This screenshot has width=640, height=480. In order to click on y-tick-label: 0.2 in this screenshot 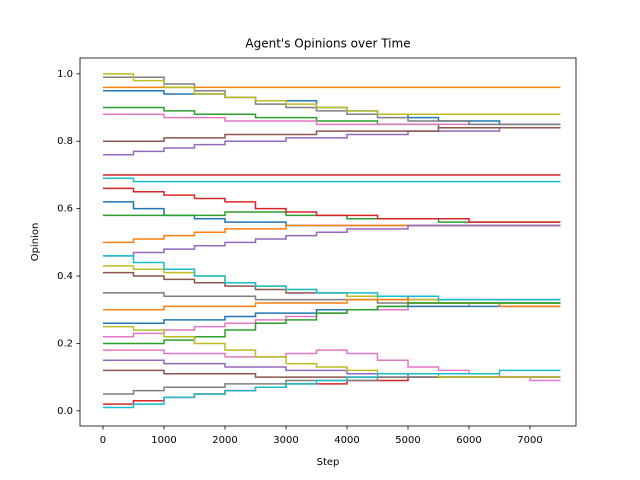, I will do `click(65, 343)`.